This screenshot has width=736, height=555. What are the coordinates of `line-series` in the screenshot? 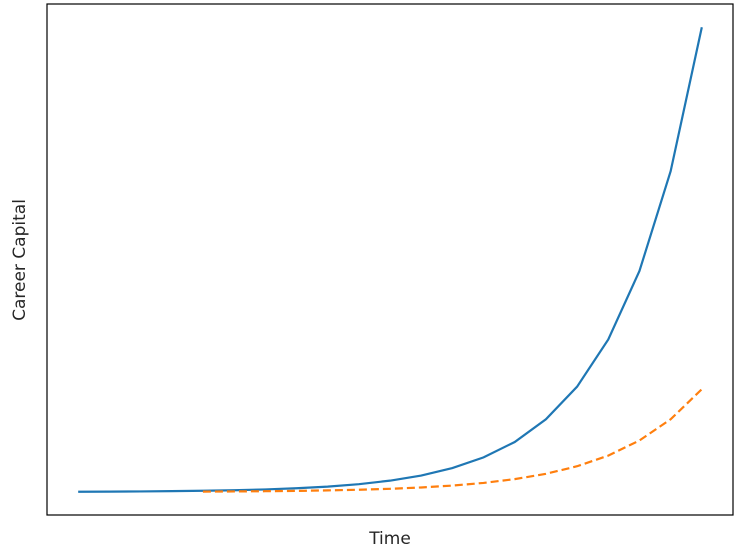 It's located at (452, 440).